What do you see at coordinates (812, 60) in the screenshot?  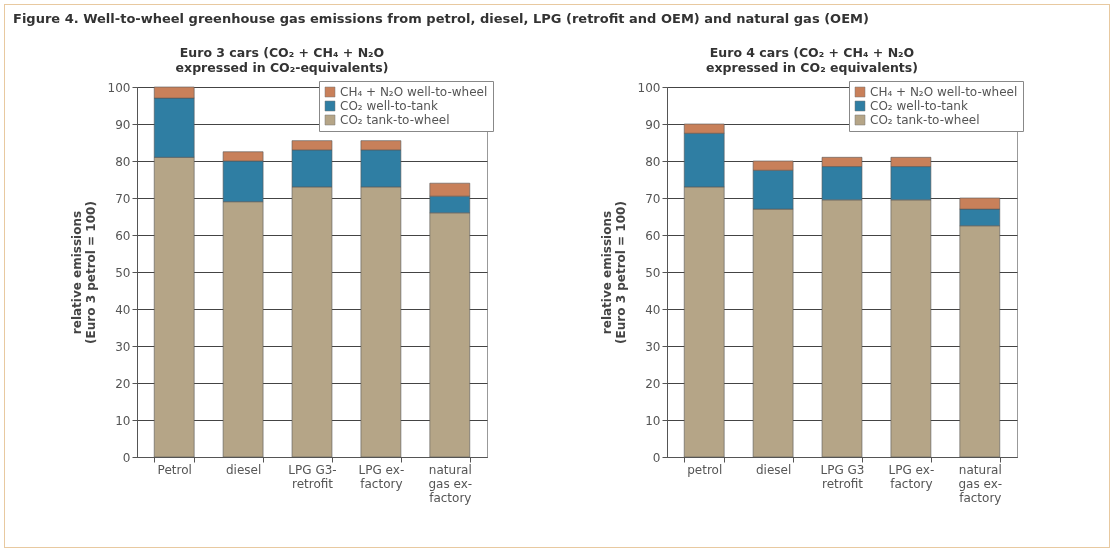 I see `chart-subtitle: Euro 4 cars (CO₂ + CH₄ + N₂O expressed in CO₂ equivalents)` at bounding box center [812, 60].